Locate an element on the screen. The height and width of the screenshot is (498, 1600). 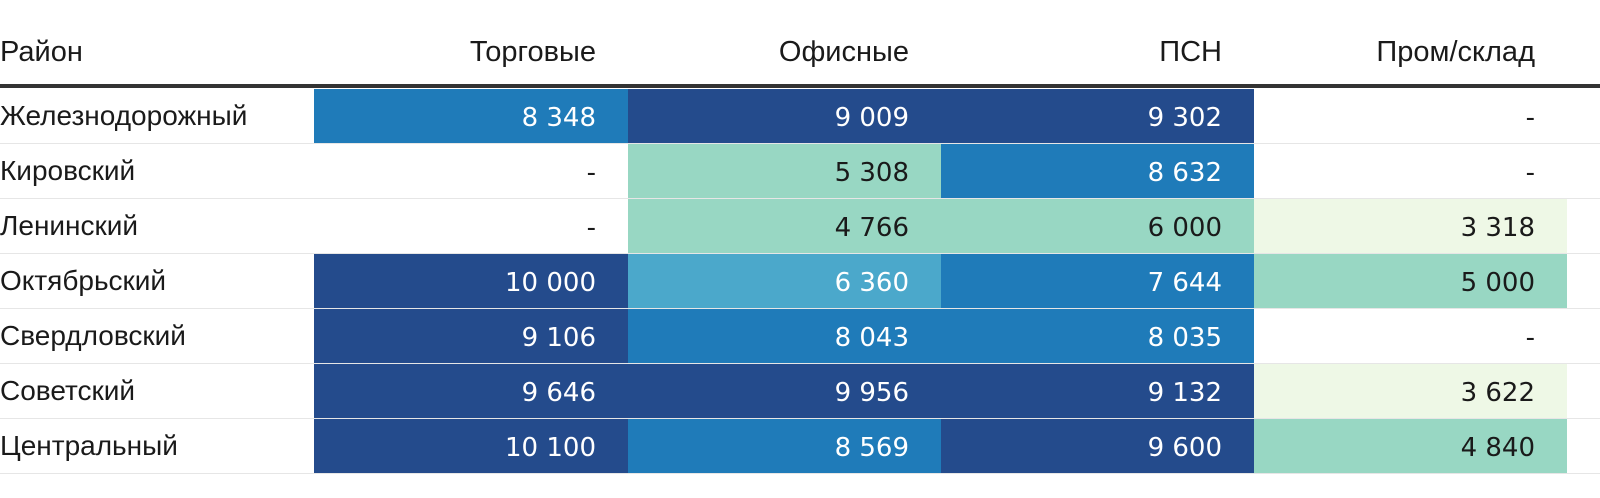
table-cell: 9 646 is located at coordinates (471, 391).